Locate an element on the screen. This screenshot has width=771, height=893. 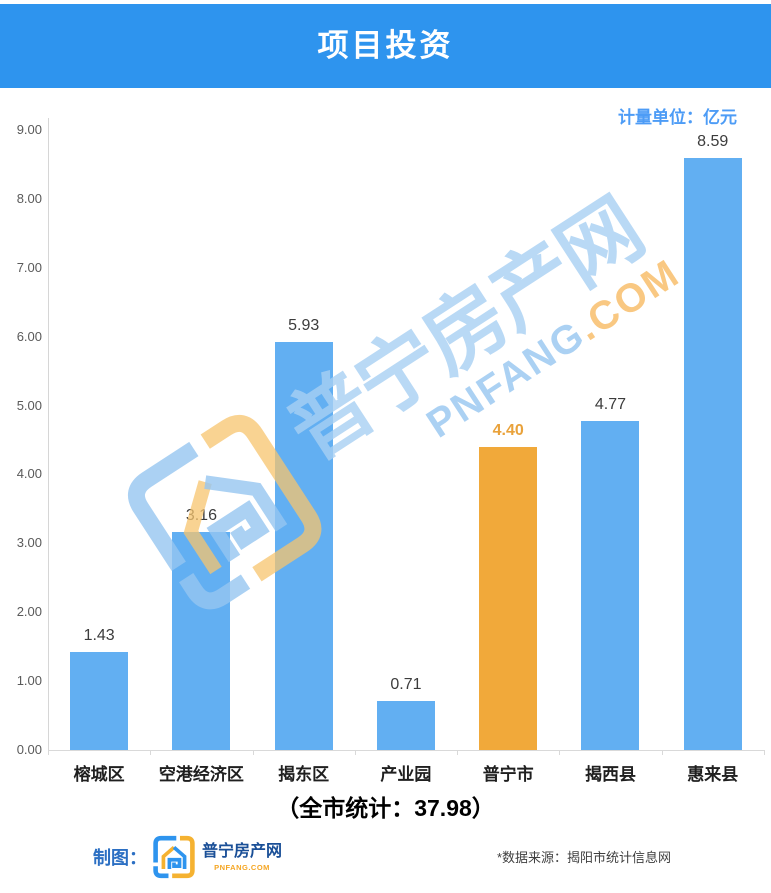
category-label: 惠来县 is located at coordinates (713, 774).